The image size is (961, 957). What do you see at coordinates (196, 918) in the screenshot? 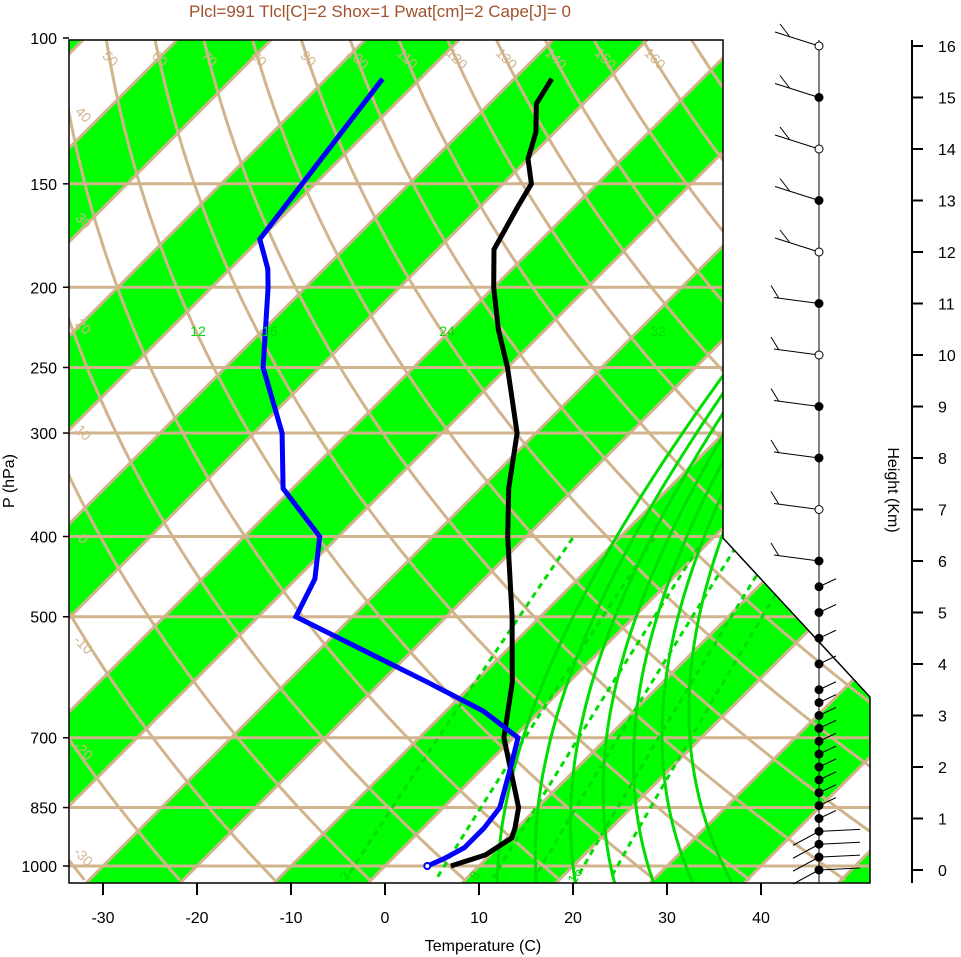
I see `temperature-tick-label: -20` at bounding box center [196, 918].